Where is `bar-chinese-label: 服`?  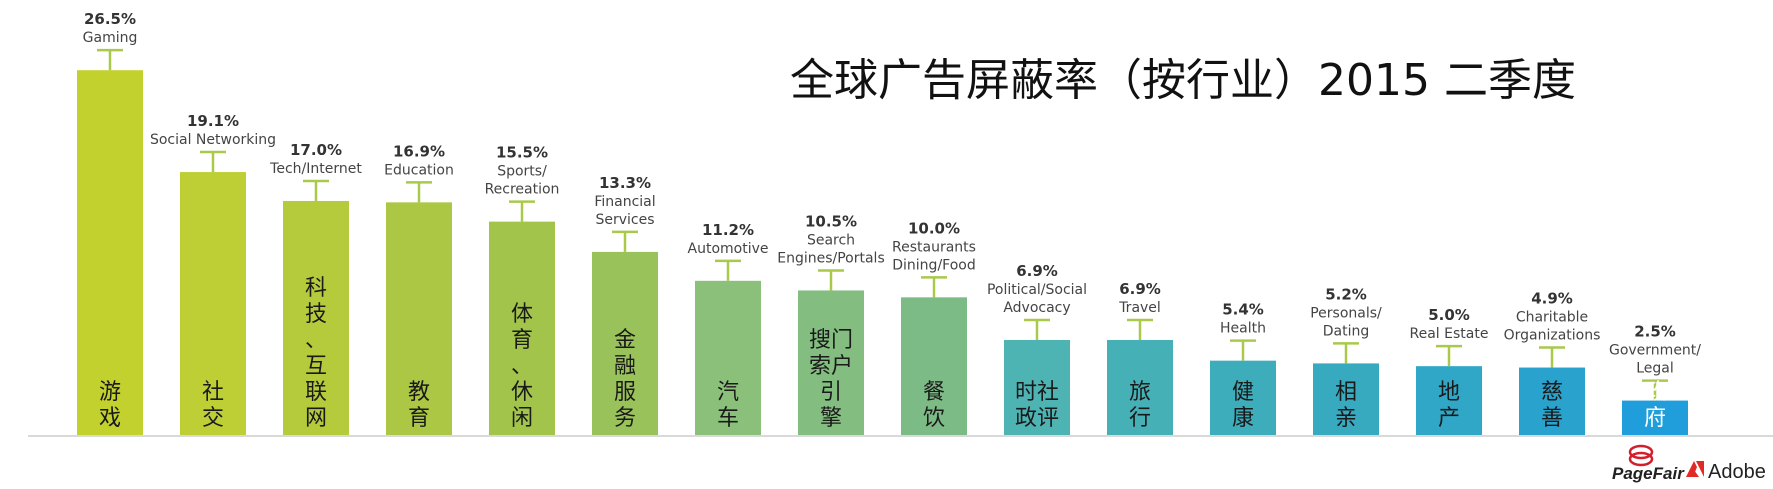
bar-chinese-label: 服 is located at coordinates (625, 392).